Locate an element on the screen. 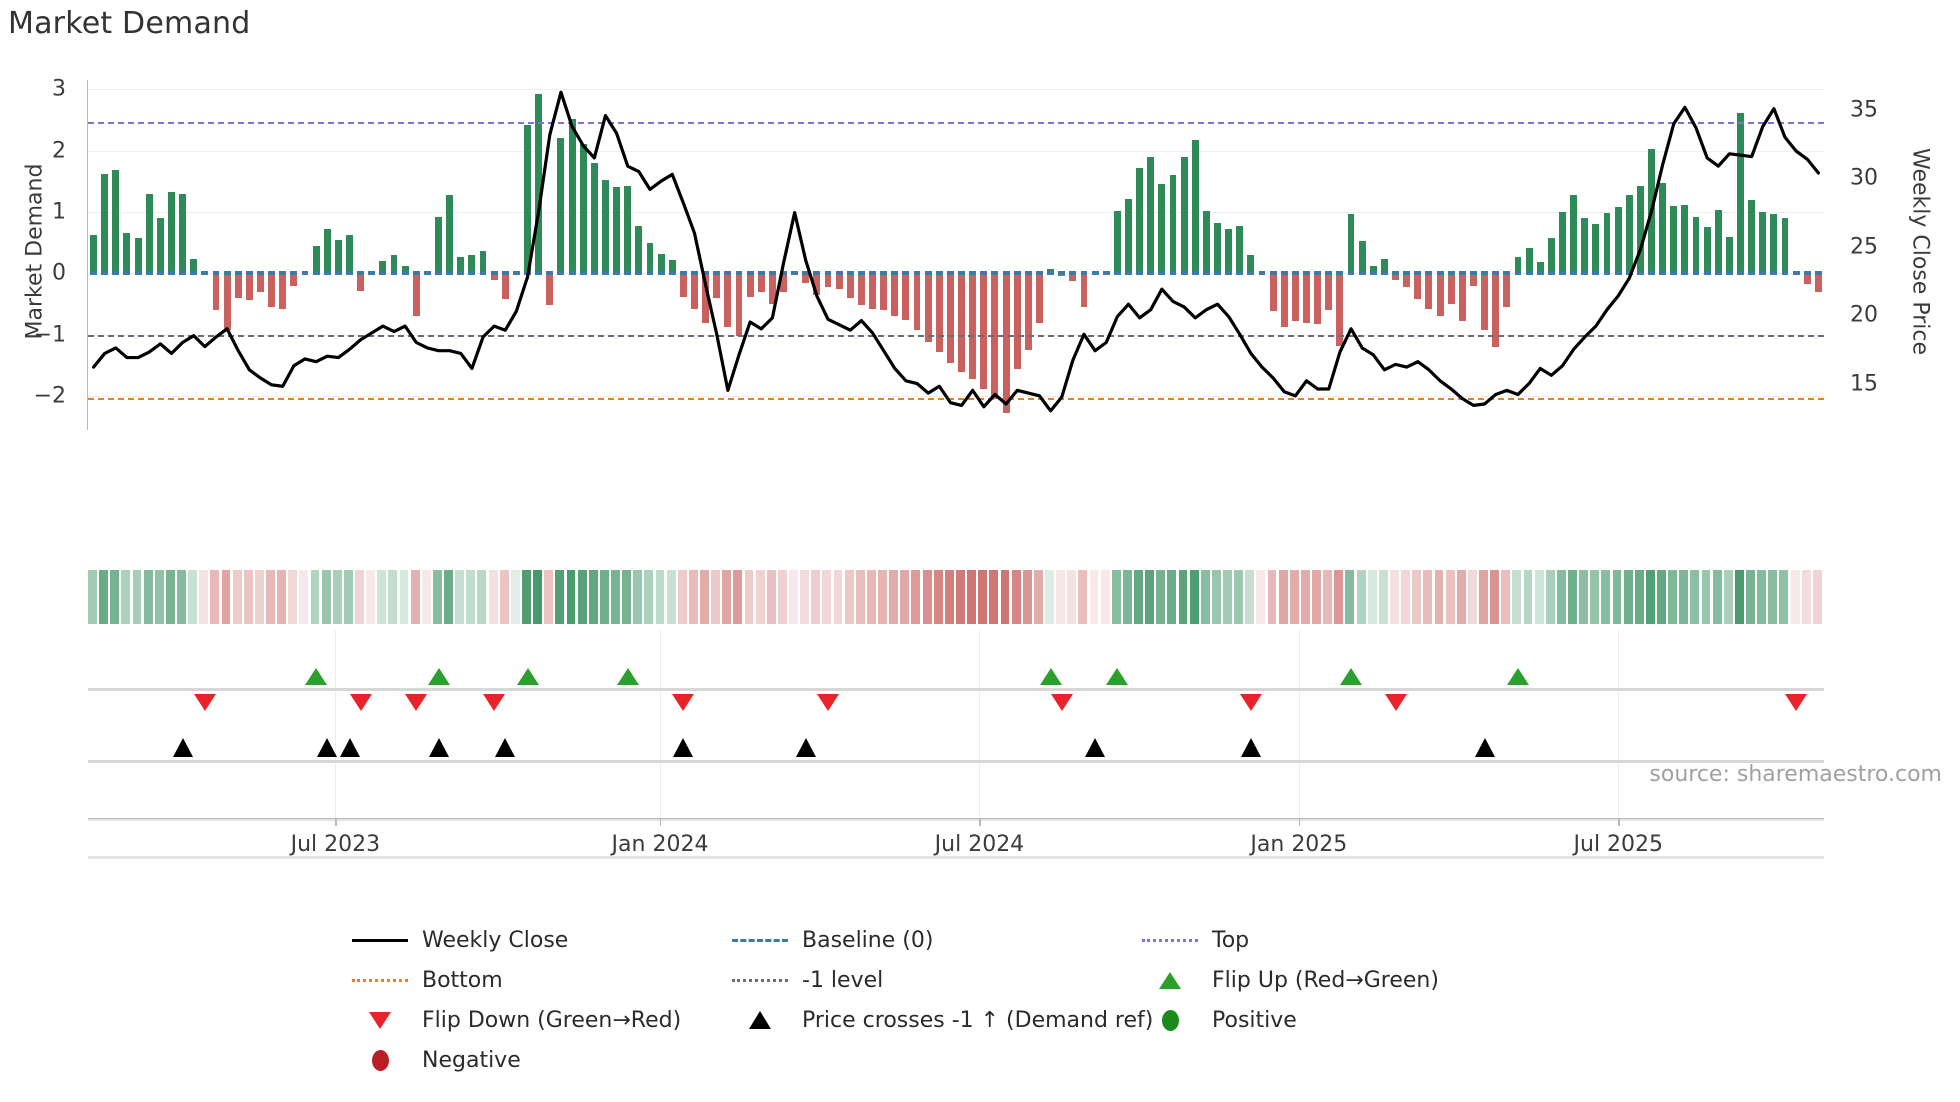  legend-item-price-cross: Price crosses -1 ↑ (Demand ref) is located at coordinates (941, 1020).